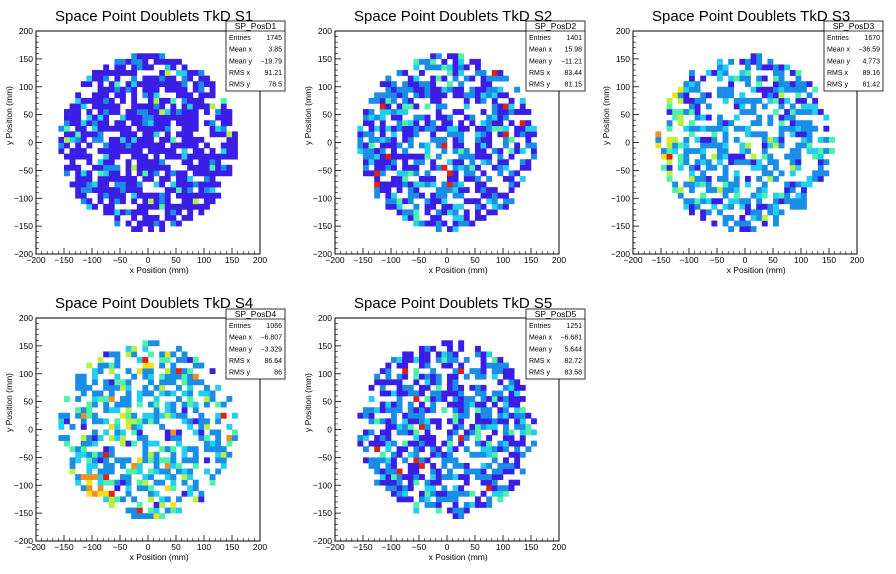  Describe the element at coordinates (9, 402) in the screenshot. I see `y-axis-label: y Position (mm)` at that location.